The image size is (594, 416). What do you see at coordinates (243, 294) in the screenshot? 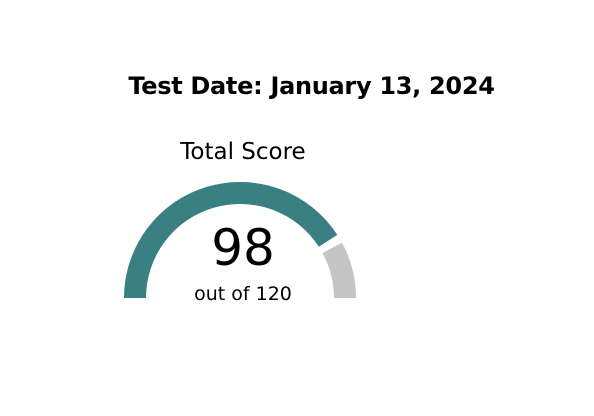
I see `score-max-label: out of 120` at bounding box center [243, 294].